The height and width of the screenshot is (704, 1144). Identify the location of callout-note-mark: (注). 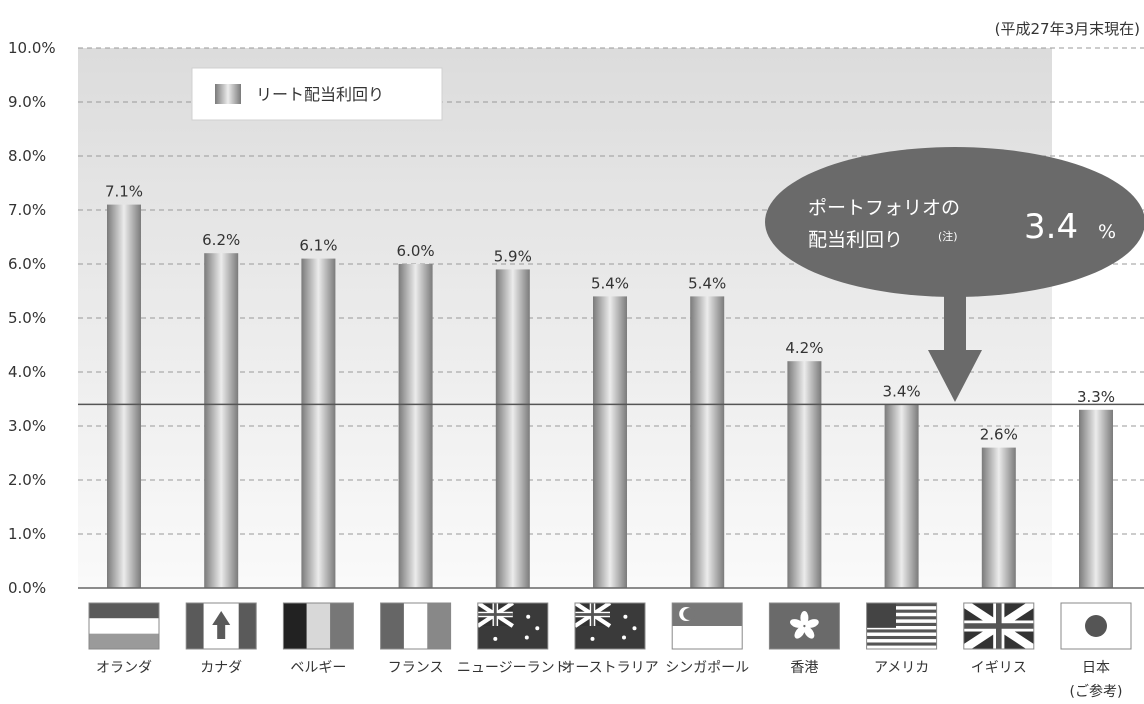
(948, 236).